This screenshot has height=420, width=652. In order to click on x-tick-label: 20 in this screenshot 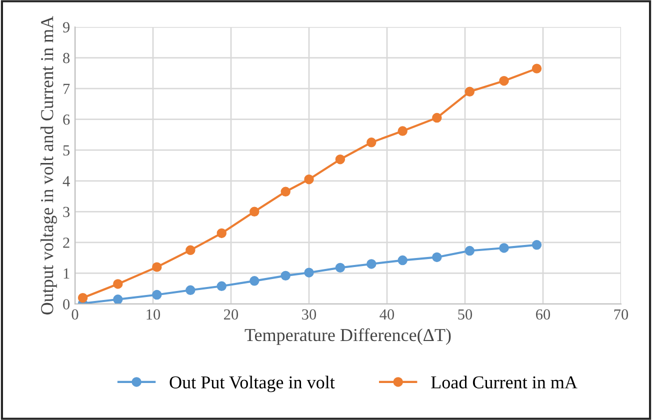, I will do `click(231, 314)`.